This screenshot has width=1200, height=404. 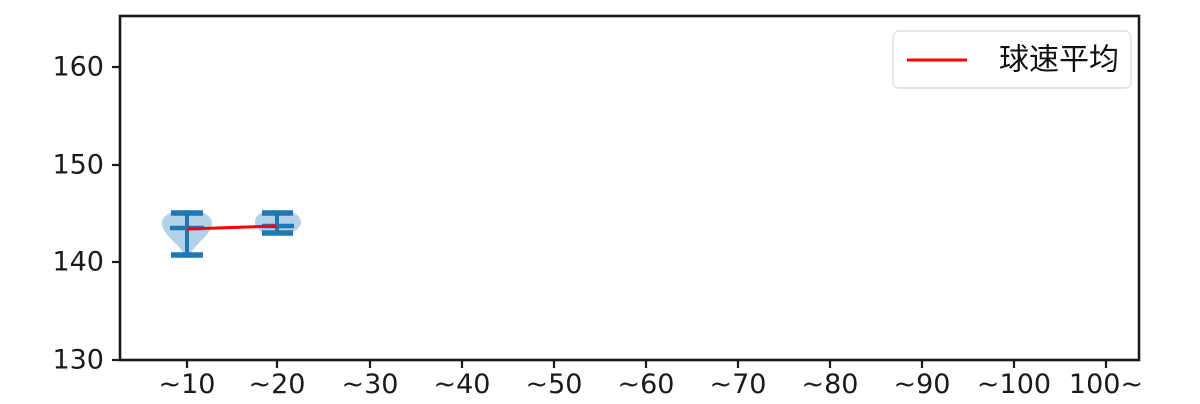 What do you see at coordinates (646, 384) in the screenshot?
I see `x-tick-label-5: ~60` at bounding box center [646, 384].